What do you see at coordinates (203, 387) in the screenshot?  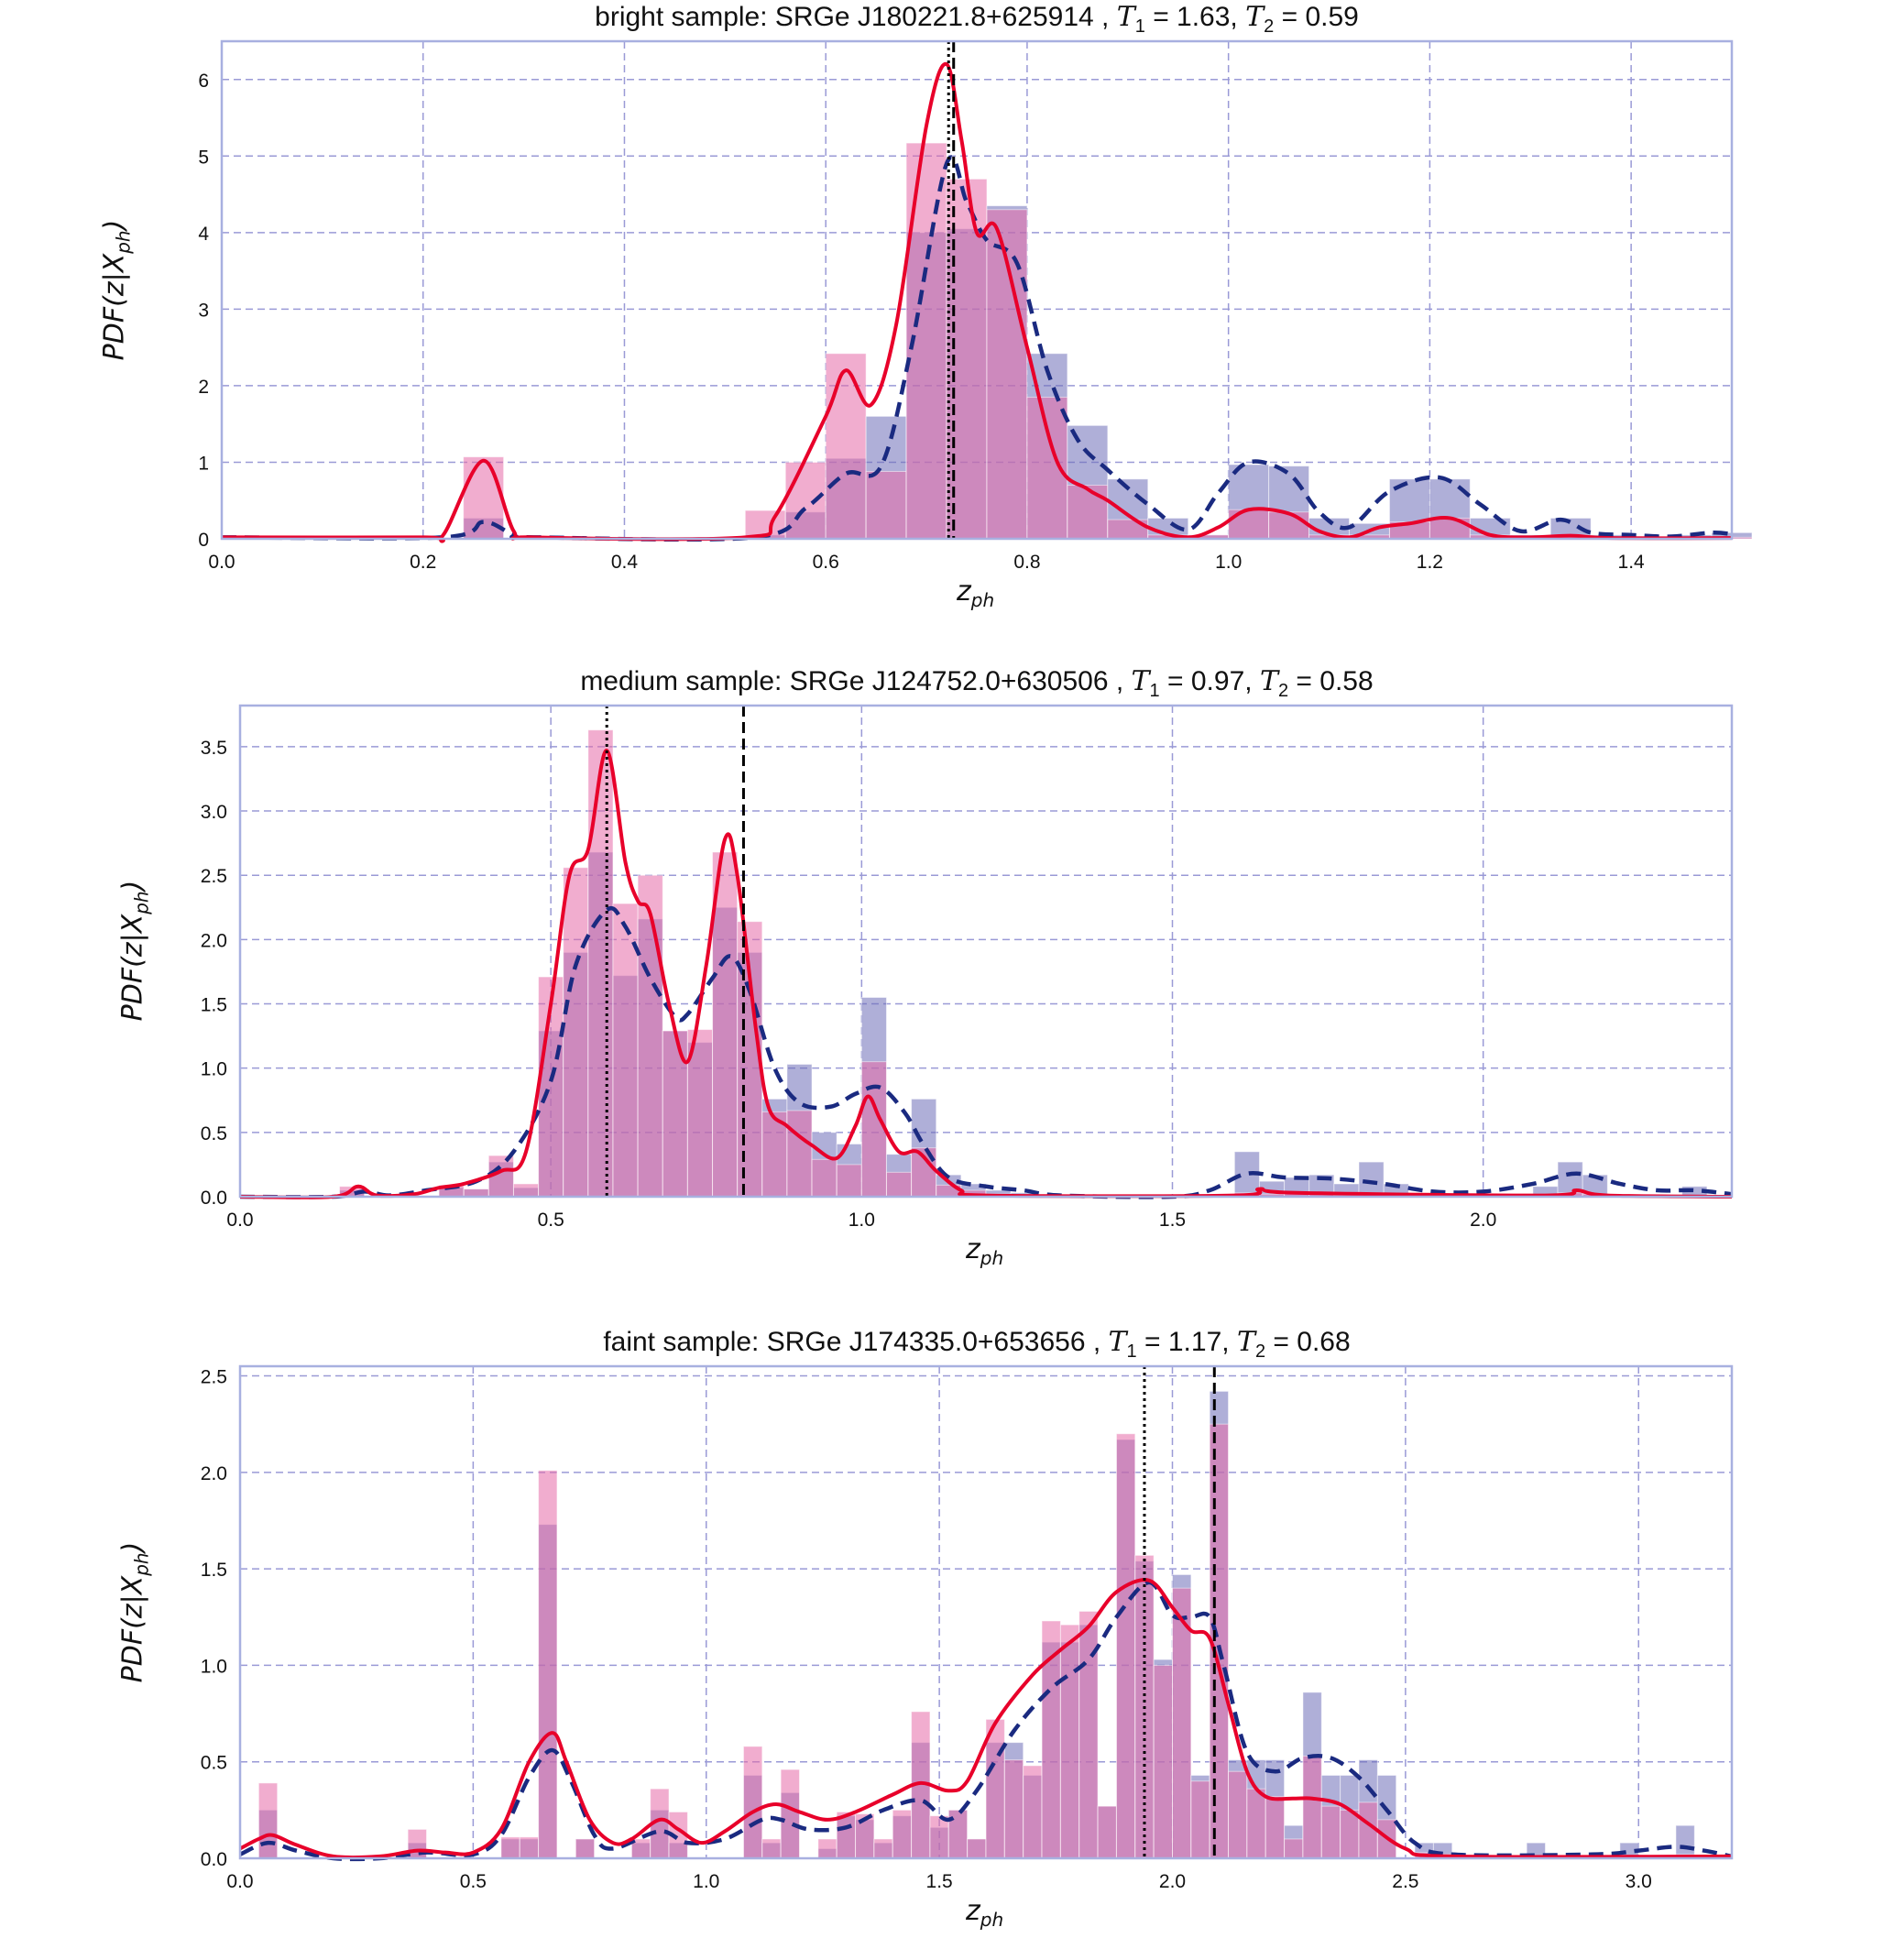 I see `y-tick-label: 2` at bounding box center [203, 387].